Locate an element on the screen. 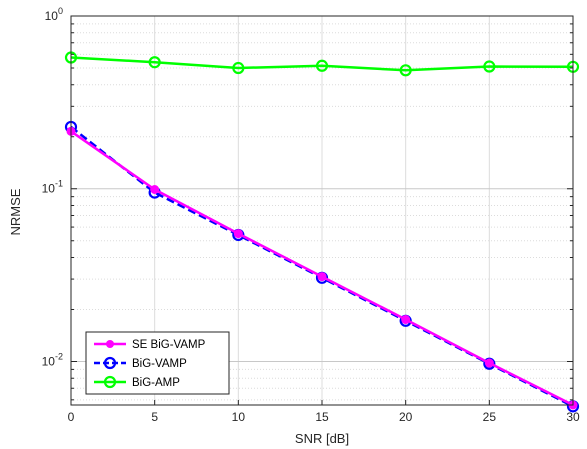 The image size is (587, 449). series-line is located at coordinates (322, 64).